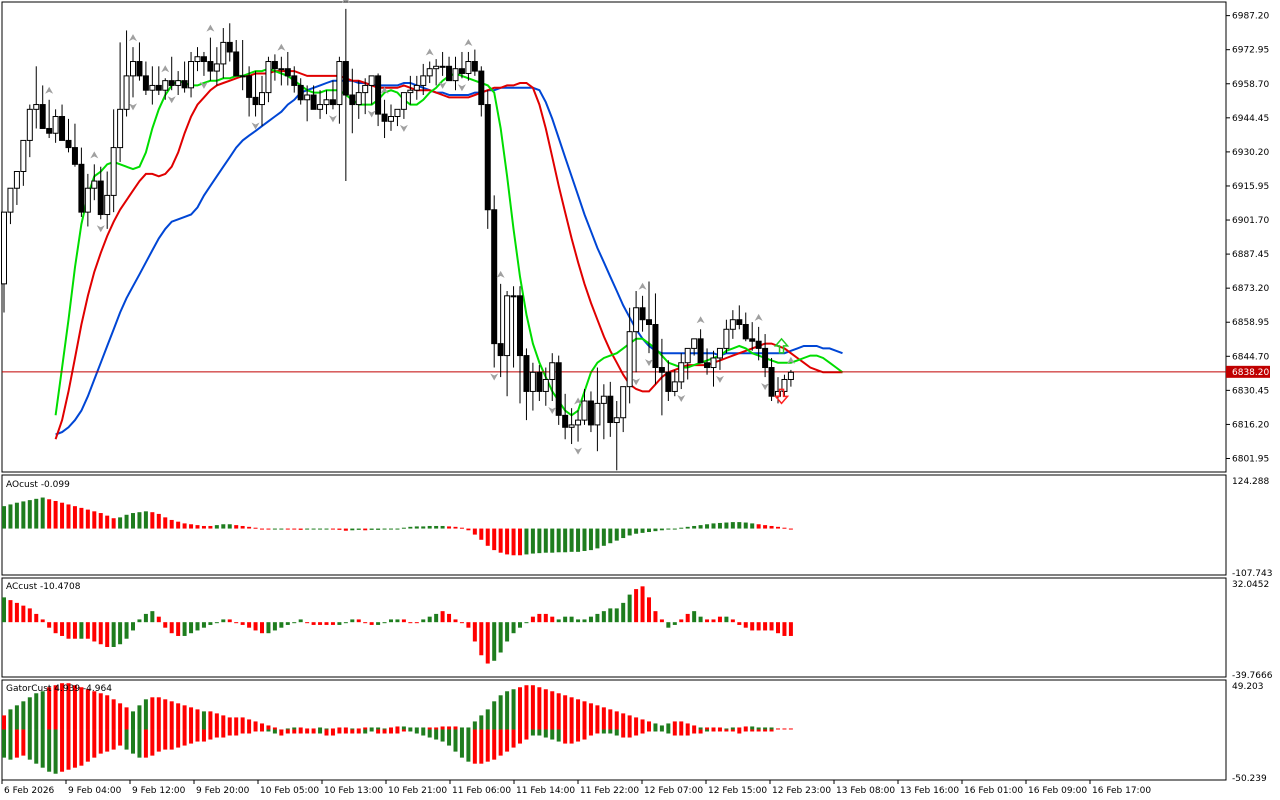 Image resolution: width=1280 pixels, height=800 pixels. I want to click on price-tick-label: 6915.95, so click(1250, 187).